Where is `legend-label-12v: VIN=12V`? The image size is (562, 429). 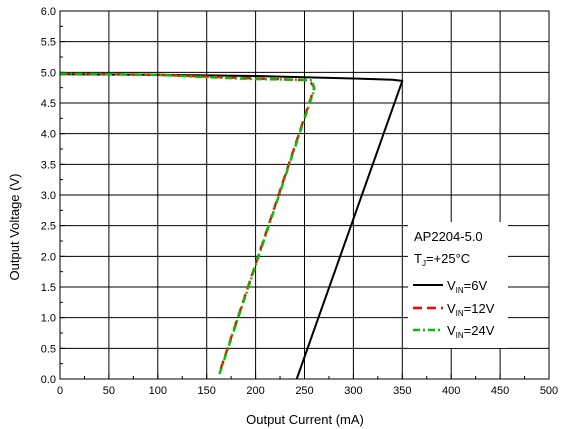 legend-label-12v: VIN=12V is located at coordinates (471, 309).